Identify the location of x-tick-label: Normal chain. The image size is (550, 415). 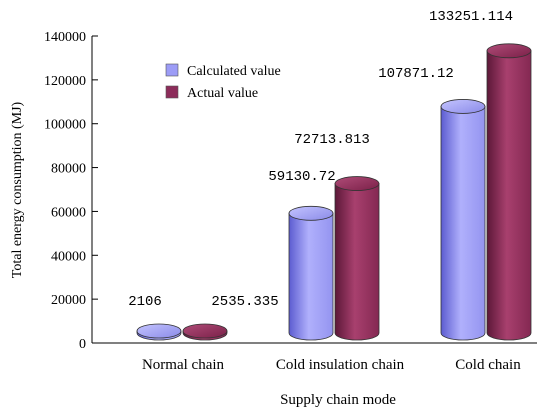
(183, 365).